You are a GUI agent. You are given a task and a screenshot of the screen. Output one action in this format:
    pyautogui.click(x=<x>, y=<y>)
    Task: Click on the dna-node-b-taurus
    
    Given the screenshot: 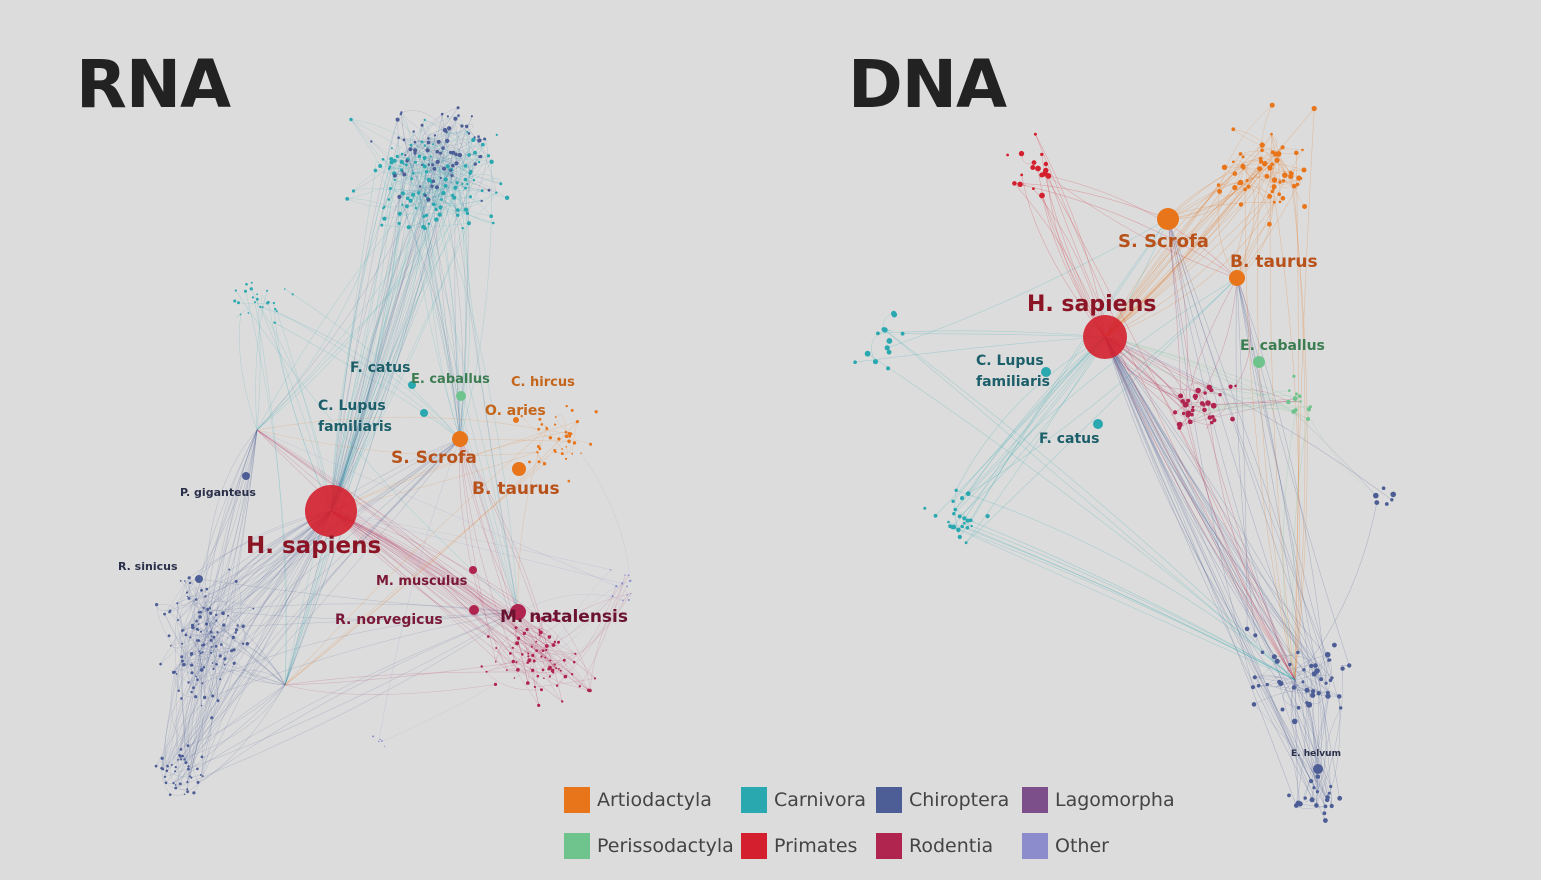 What is the action you would take?
    pyautogui.click(x=1237, y=278)
    